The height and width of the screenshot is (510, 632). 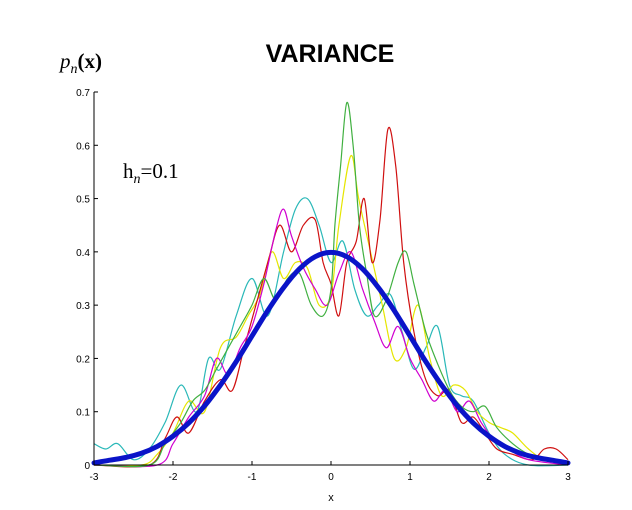 What do you see at coordinates (83, 359) in the screenshot?
I see `y-tick-label: 0.2` at bounding box center [83, 359].